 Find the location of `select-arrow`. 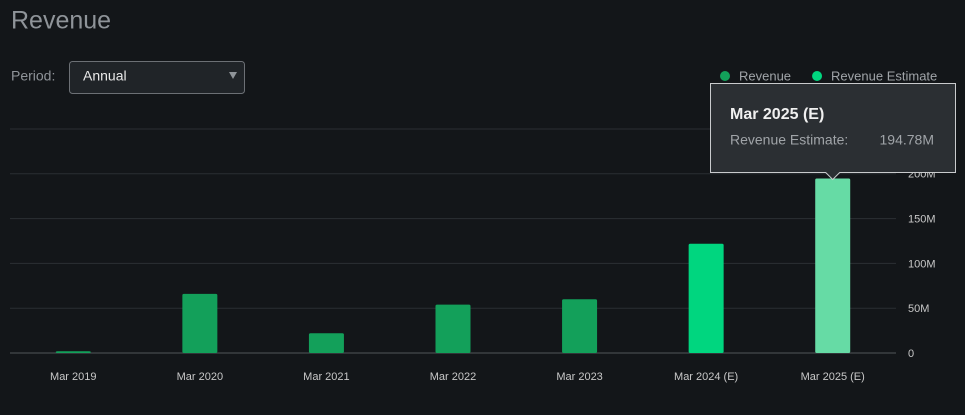

select-arrow is located at coordinates (233, 75).